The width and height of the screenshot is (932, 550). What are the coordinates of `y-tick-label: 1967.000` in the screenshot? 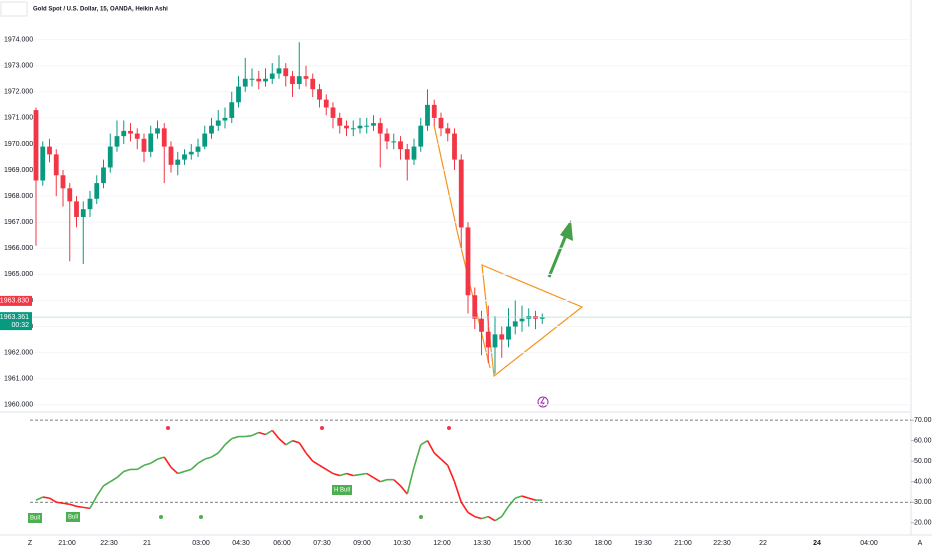 It's located at (18, 222).